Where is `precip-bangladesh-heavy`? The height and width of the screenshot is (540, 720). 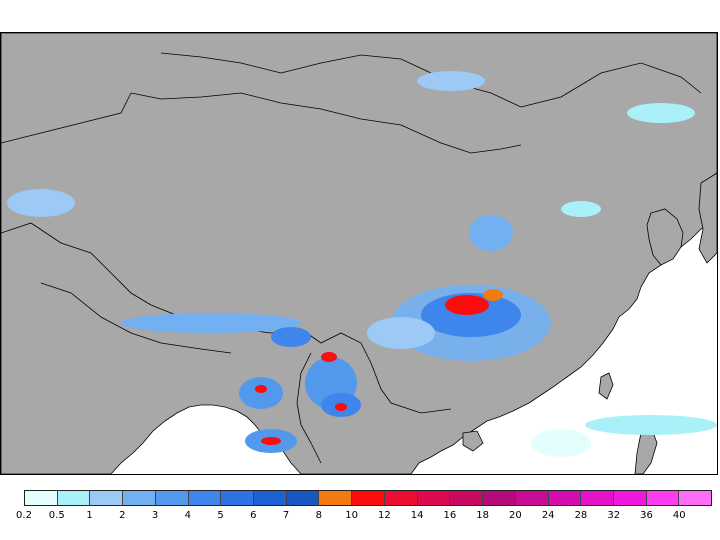
precip-bangladesh-heavy is located at coordinates (261, 389).